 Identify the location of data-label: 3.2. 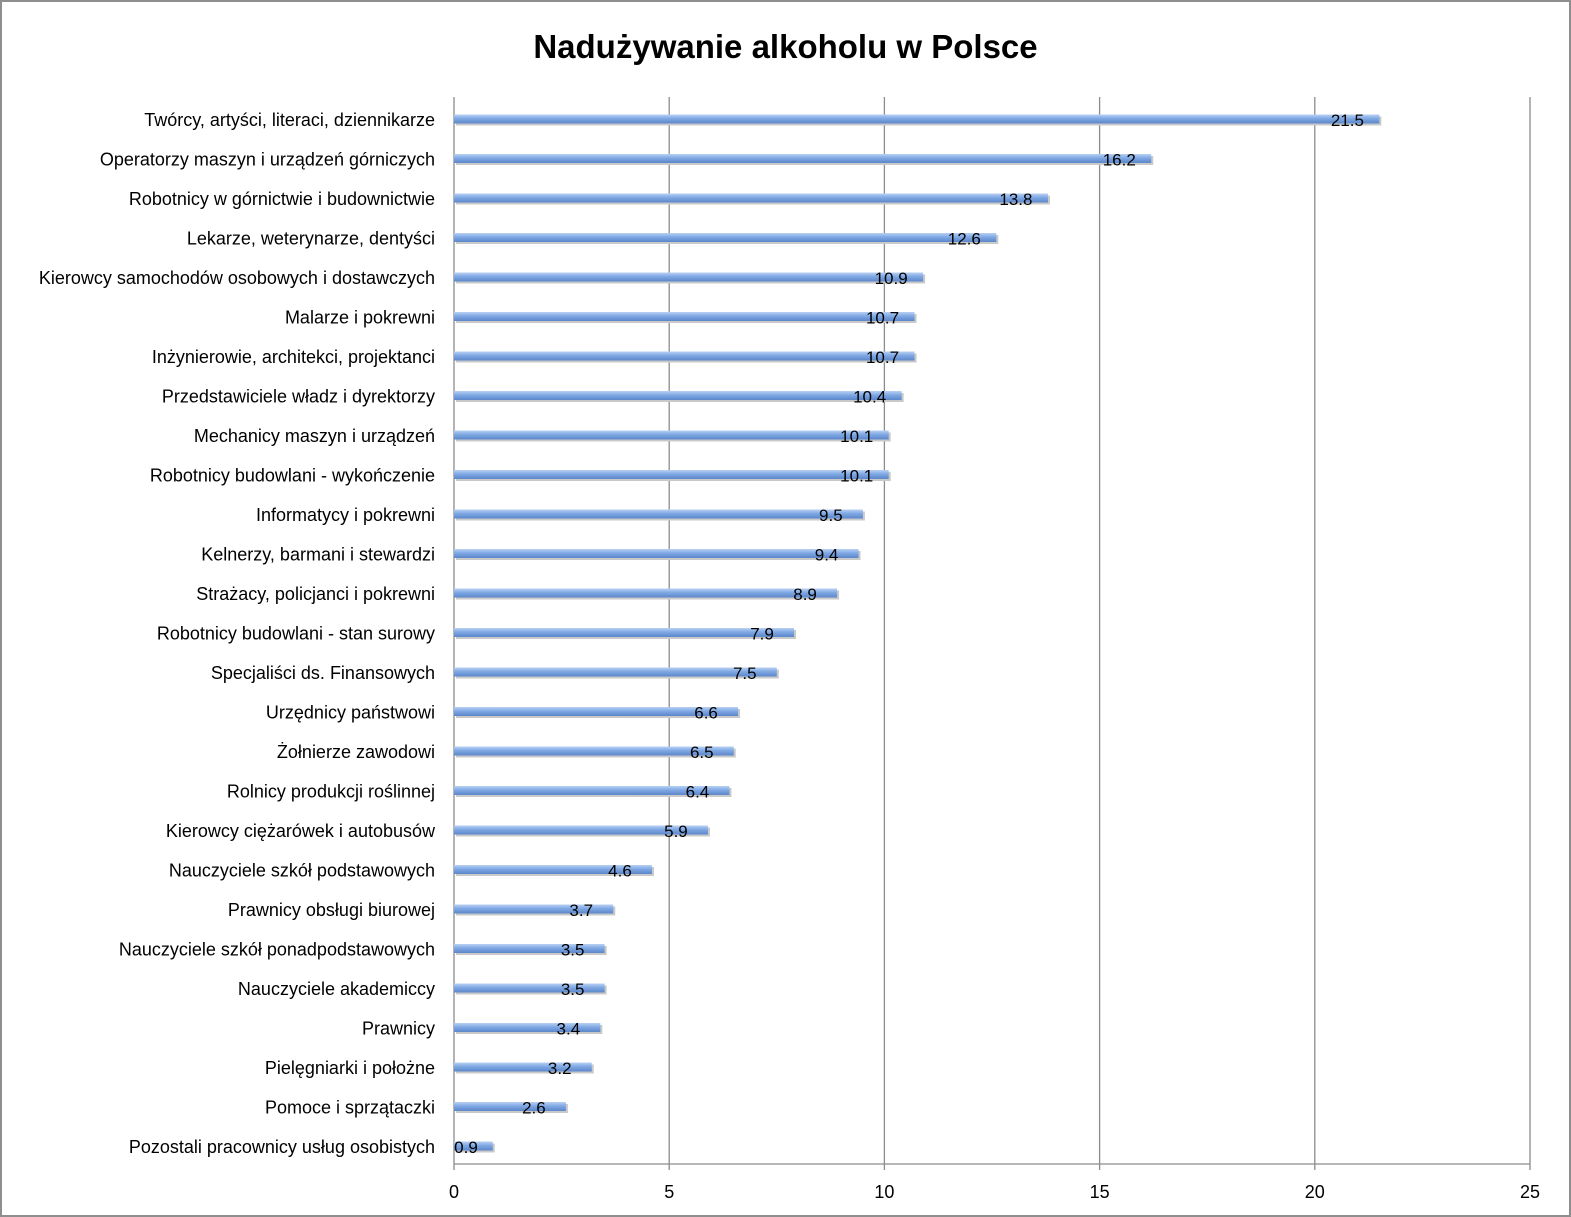
(560, 1068).